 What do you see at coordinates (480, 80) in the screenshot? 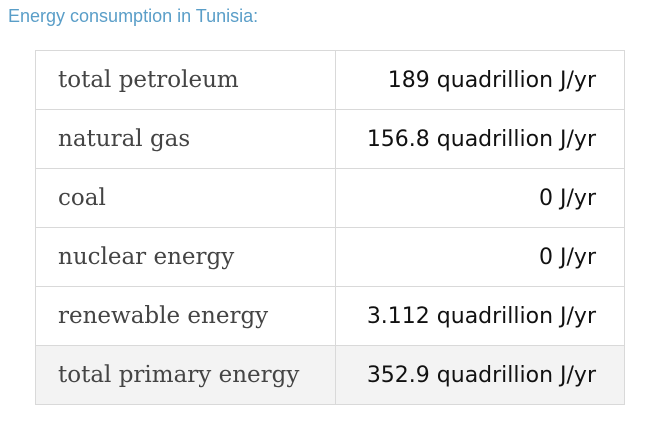
I see `row-value: 189 quadrillion J/yr` at bounding box center [480, 80].